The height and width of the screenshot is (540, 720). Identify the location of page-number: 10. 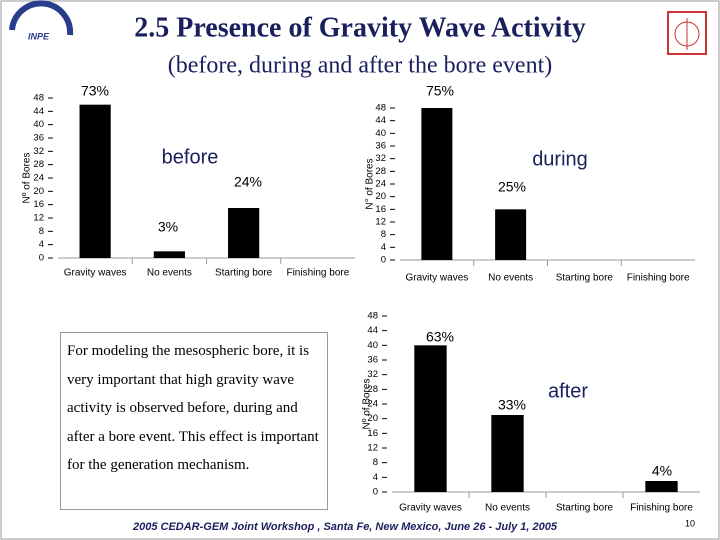
(690, 523).